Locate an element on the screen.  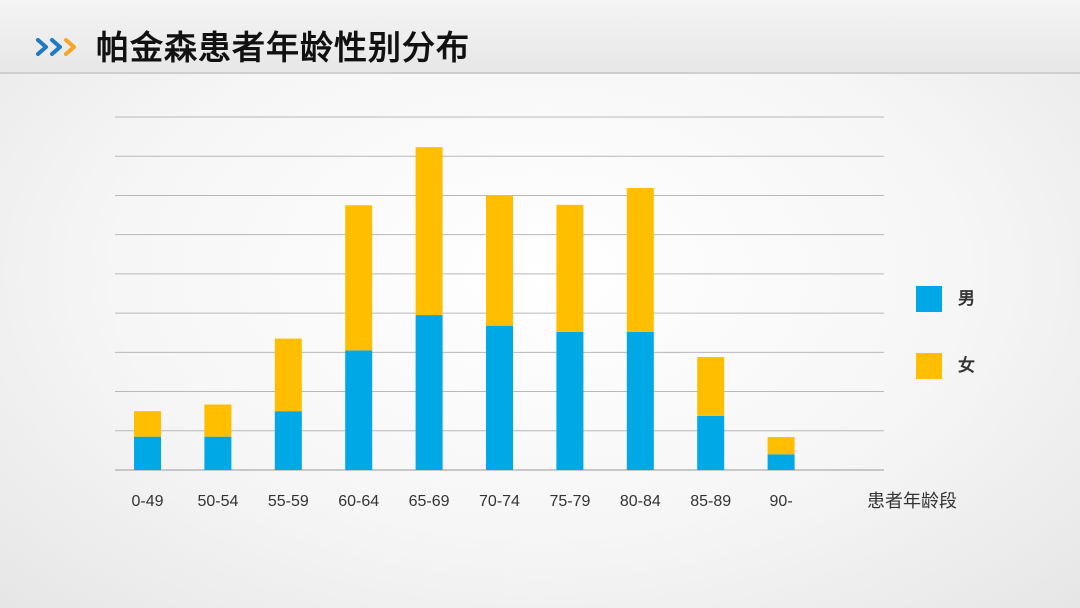
x-tick-label: 60-64 is located at coordinates (358, 501).